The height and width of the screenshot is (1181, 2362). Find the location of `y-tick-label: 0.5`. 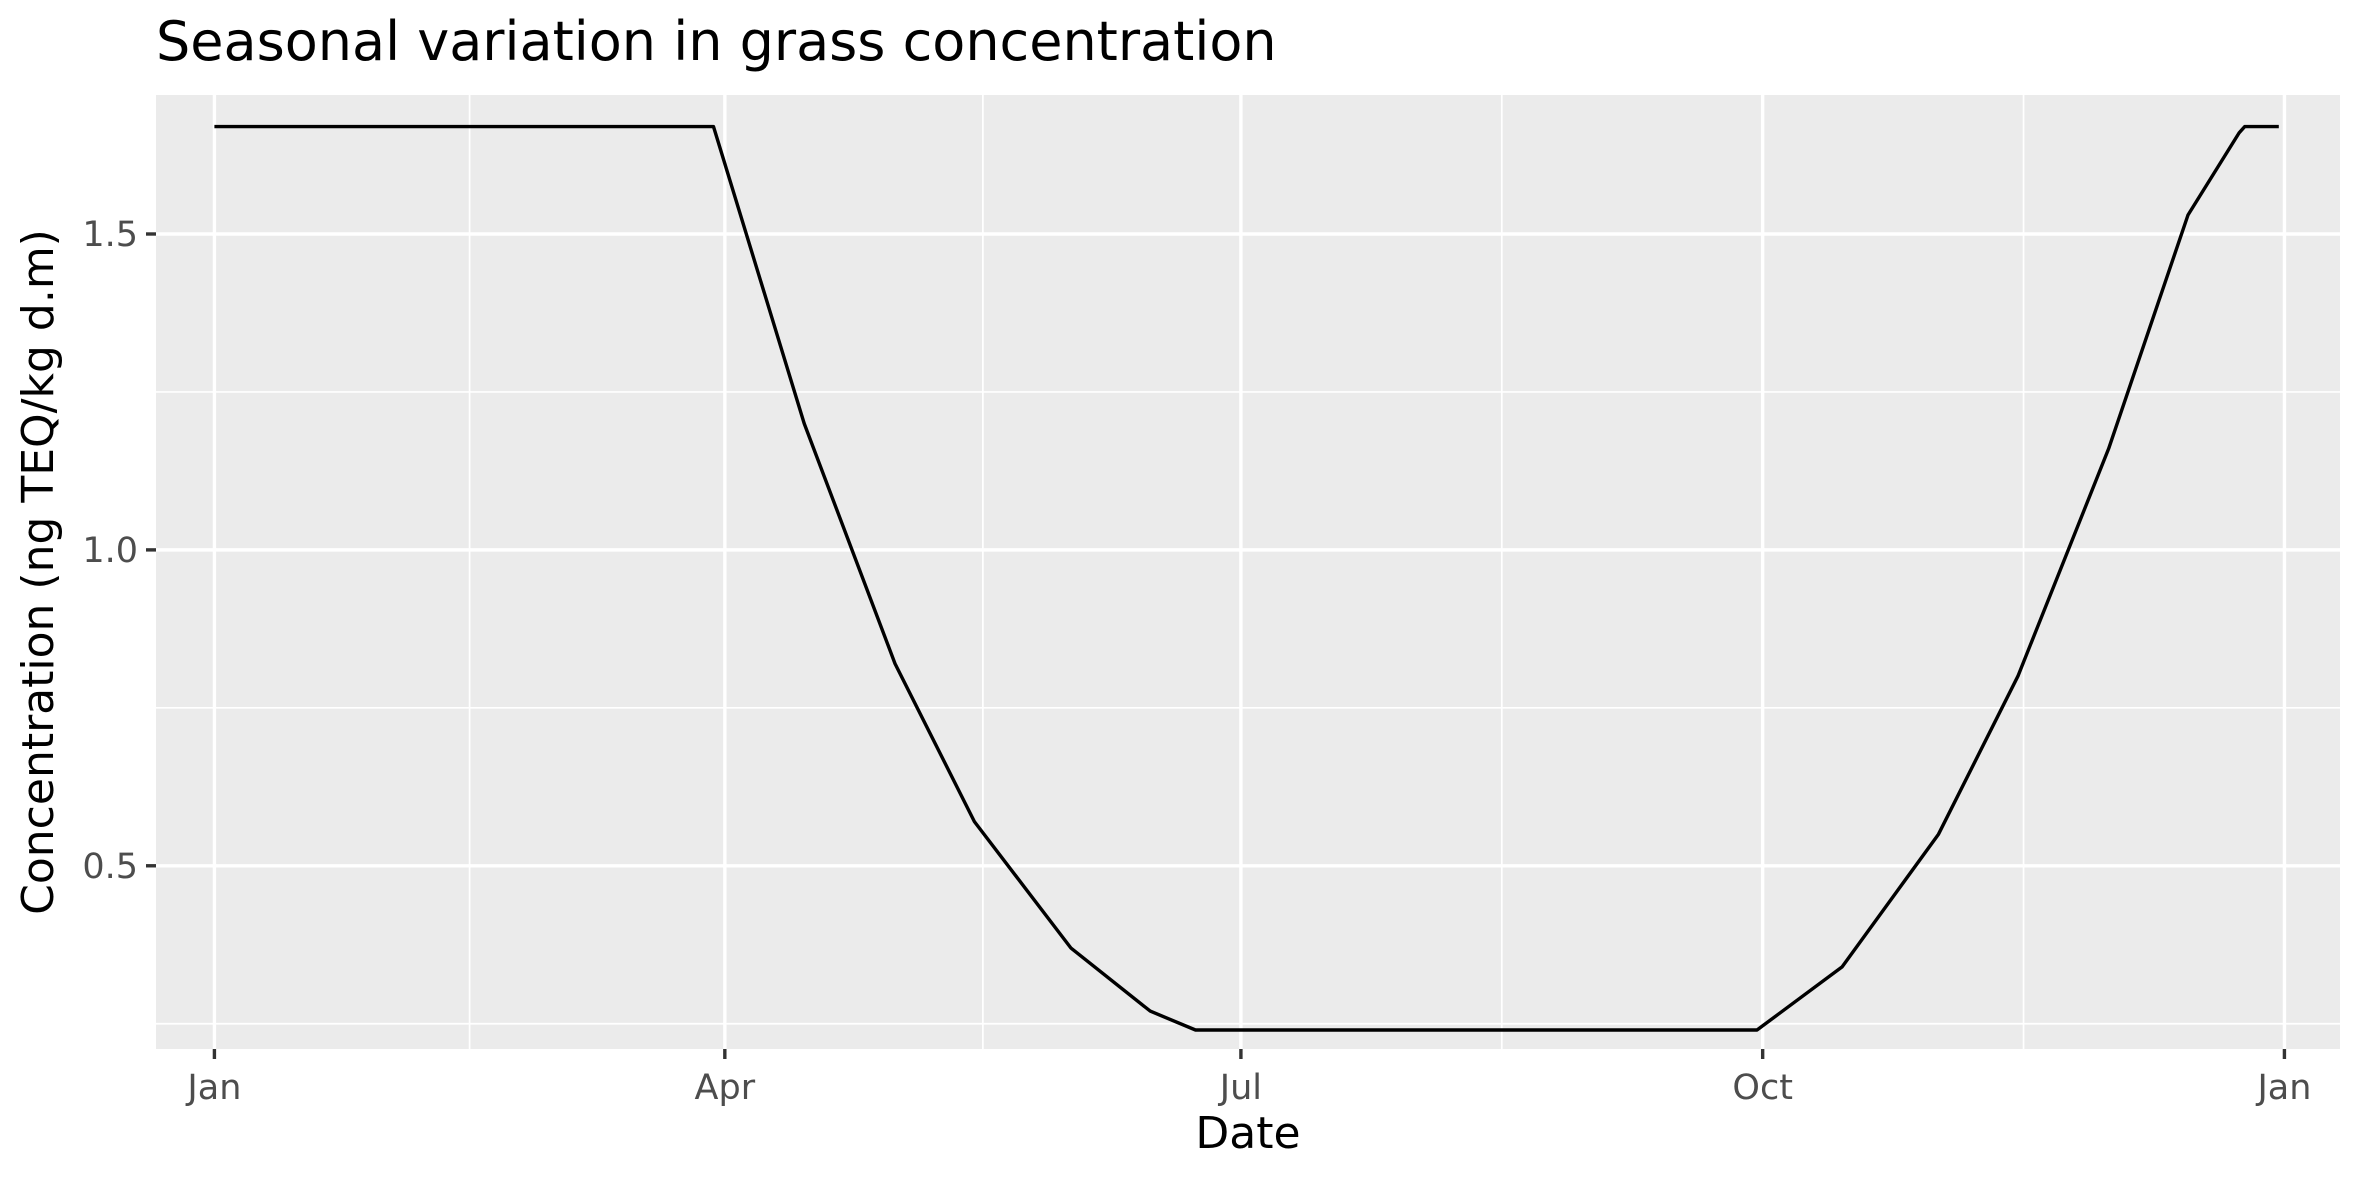

y-tick-label: 0.5 is located at coordinates (110, 867).